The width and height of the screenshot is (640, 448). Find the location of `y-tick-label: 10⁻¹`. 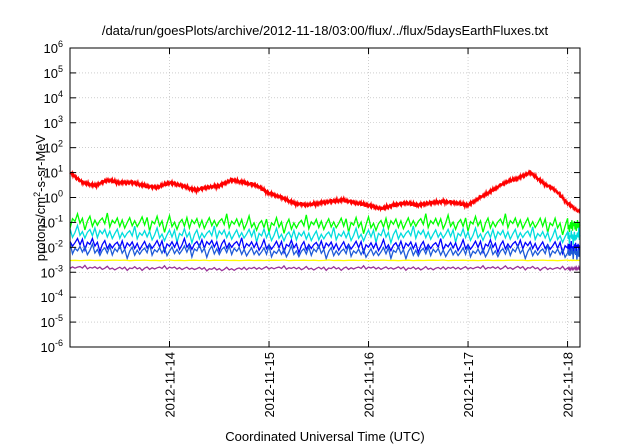

y-tick-label: 10⁻¹ is located at coordinates (52, 221).